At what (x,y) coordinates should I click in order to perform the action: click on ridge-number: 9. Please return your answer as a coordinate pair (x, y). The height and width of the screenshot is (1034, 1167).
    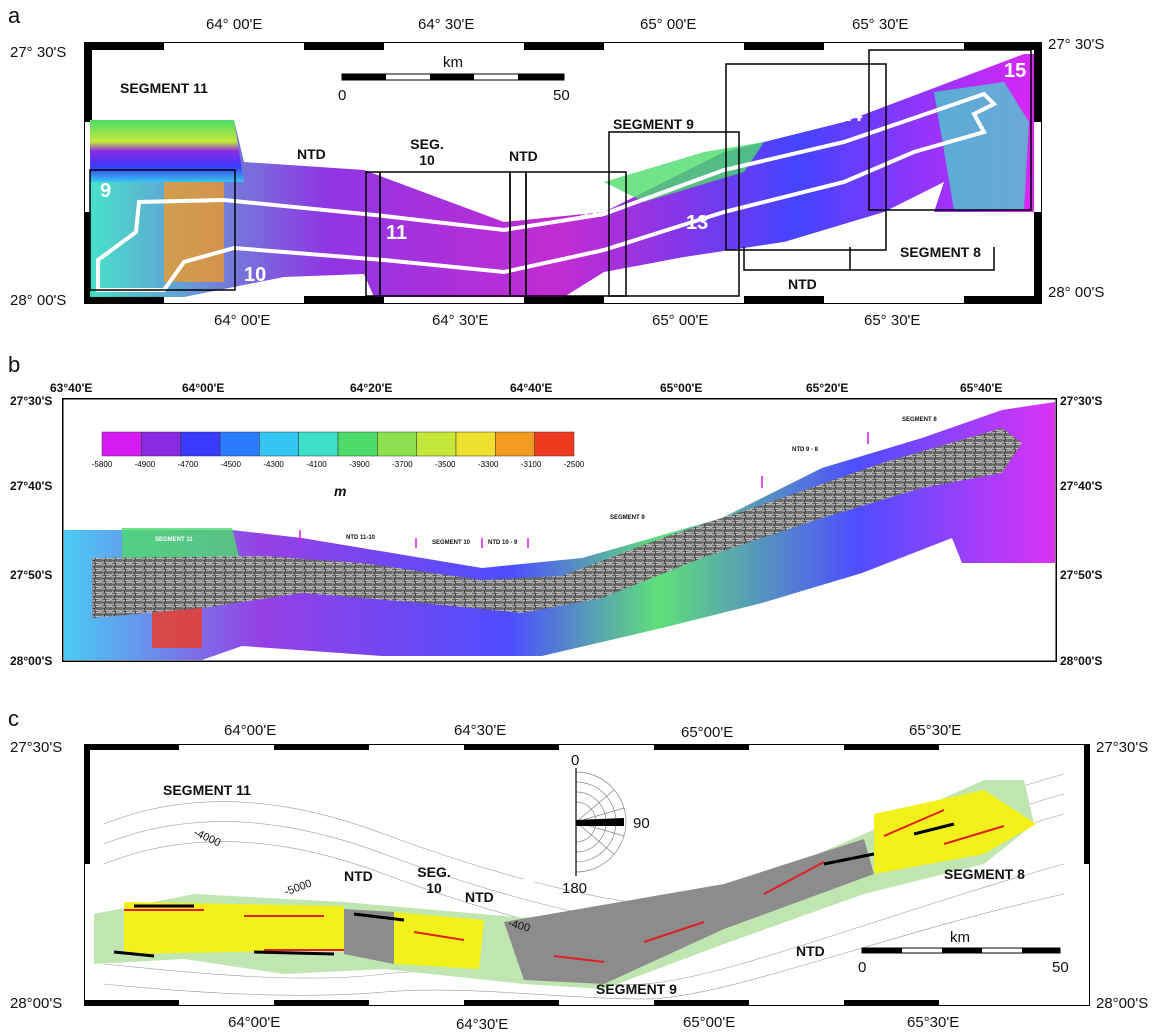
    Looking at the image, I should click on (106, 191).